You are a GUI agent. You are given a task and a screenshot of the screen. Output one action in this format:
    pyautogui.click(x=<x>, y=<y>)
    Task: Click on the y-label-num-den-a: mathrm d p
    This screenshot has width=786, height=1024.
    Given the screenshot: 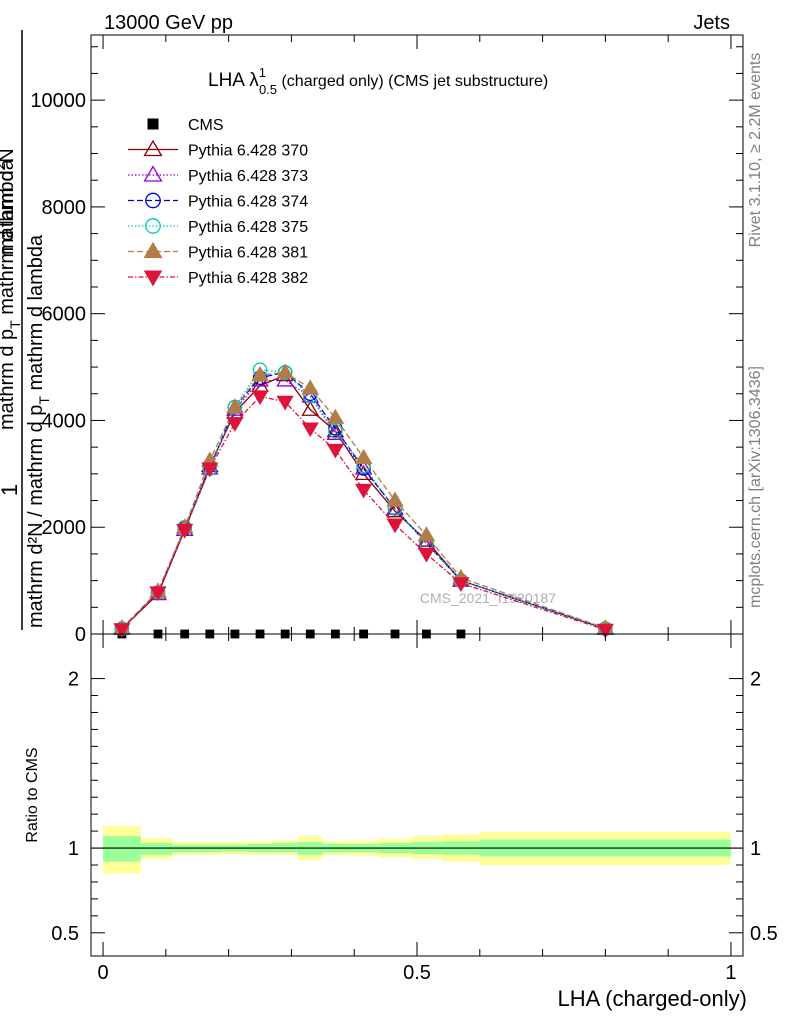 What is the action you would take?
    pyautogui.click(x=9, y=379)
    